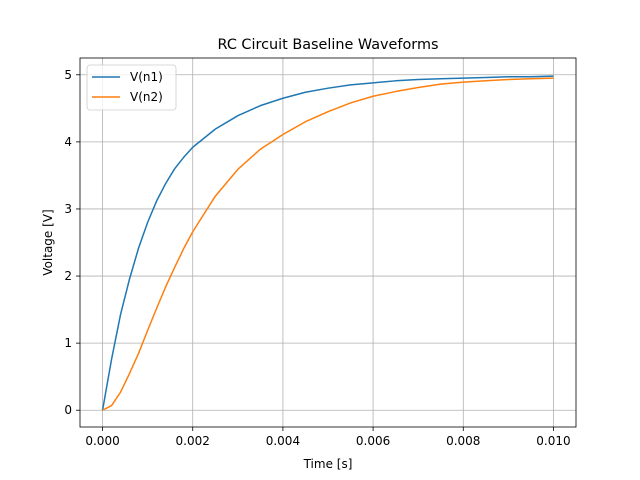 The width and height of the screenshot is (640, 480). I want to click on x-tick-label: 0.010, so click(553, 441).